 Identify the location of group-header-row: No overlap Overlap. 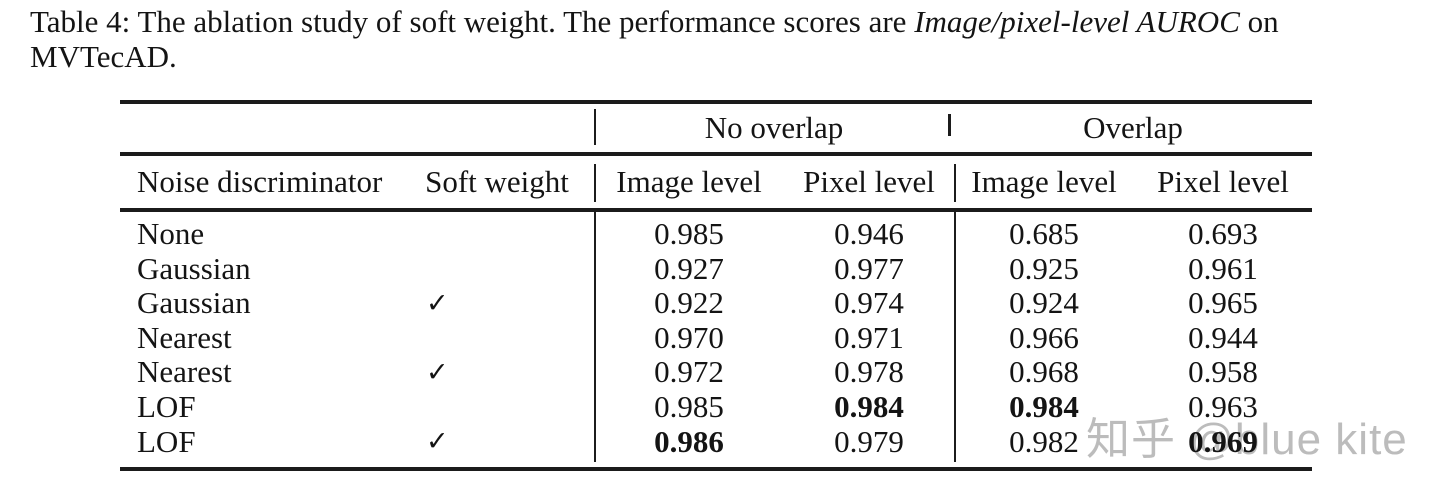
(716, 128).